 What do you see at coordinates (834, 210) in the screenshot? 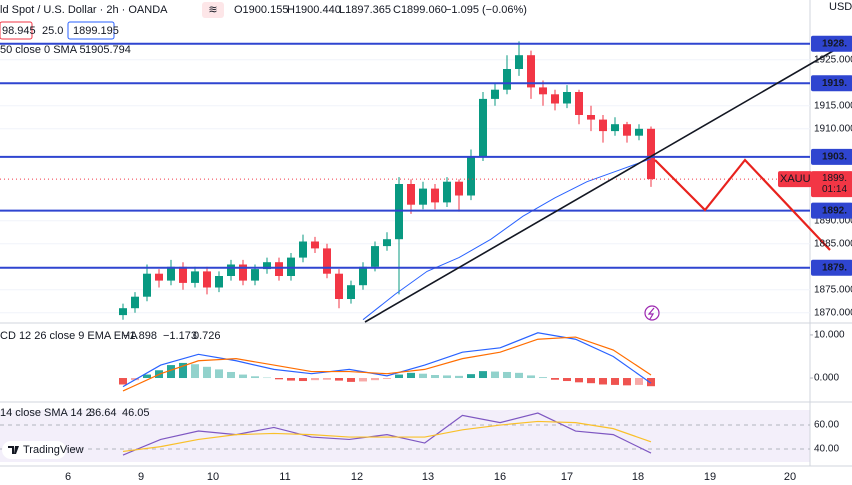
I see `level-tag-label: 1892.` at bounding box center [834, 210].